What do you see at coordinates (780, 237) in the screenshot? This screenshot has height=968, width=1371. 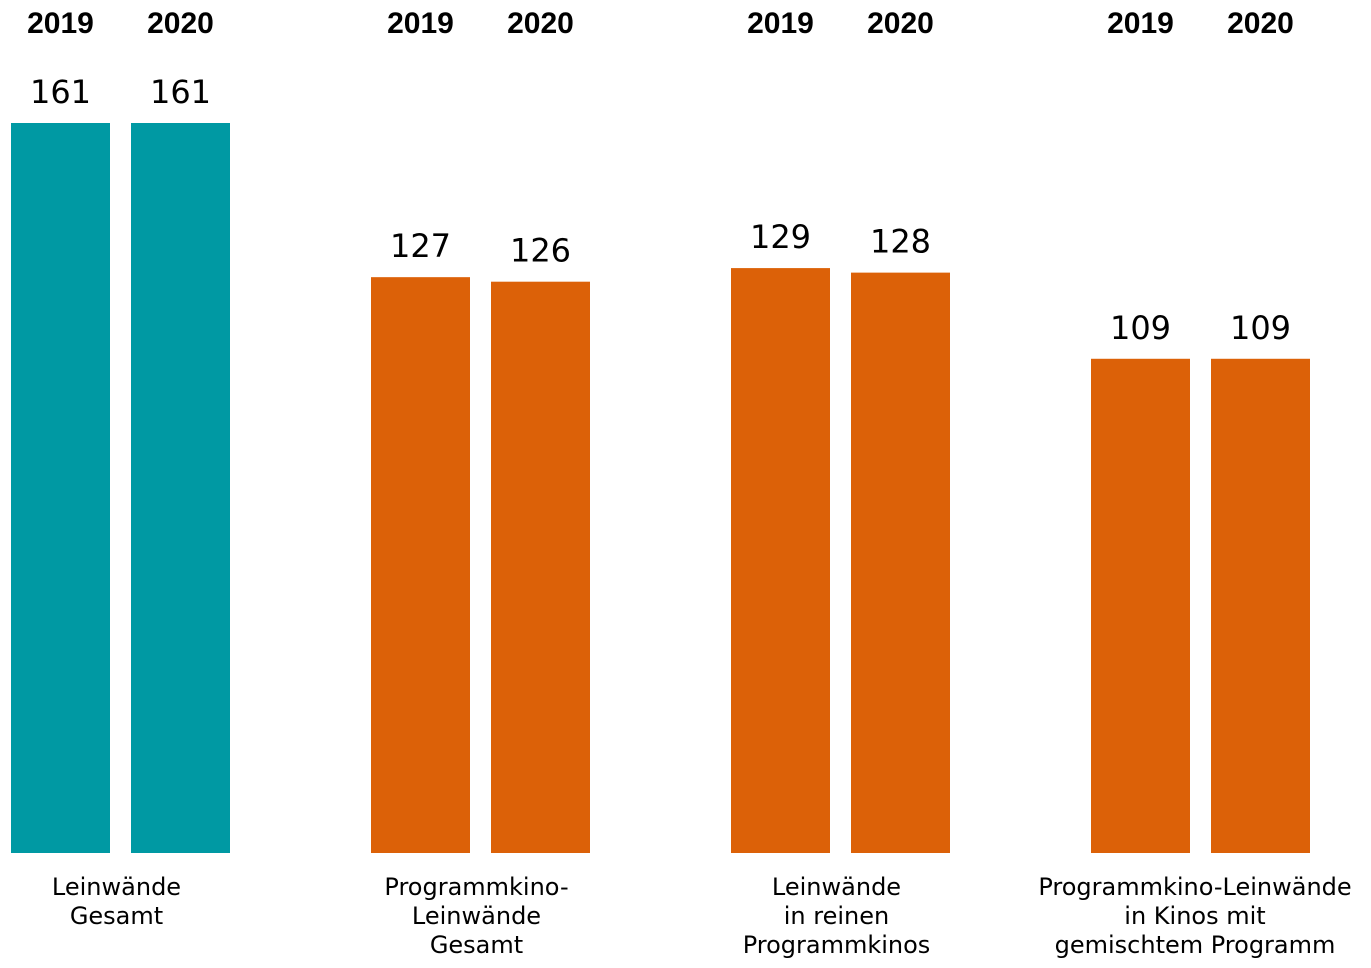 I see `value-label: 129` at bounding box center [780, 237].